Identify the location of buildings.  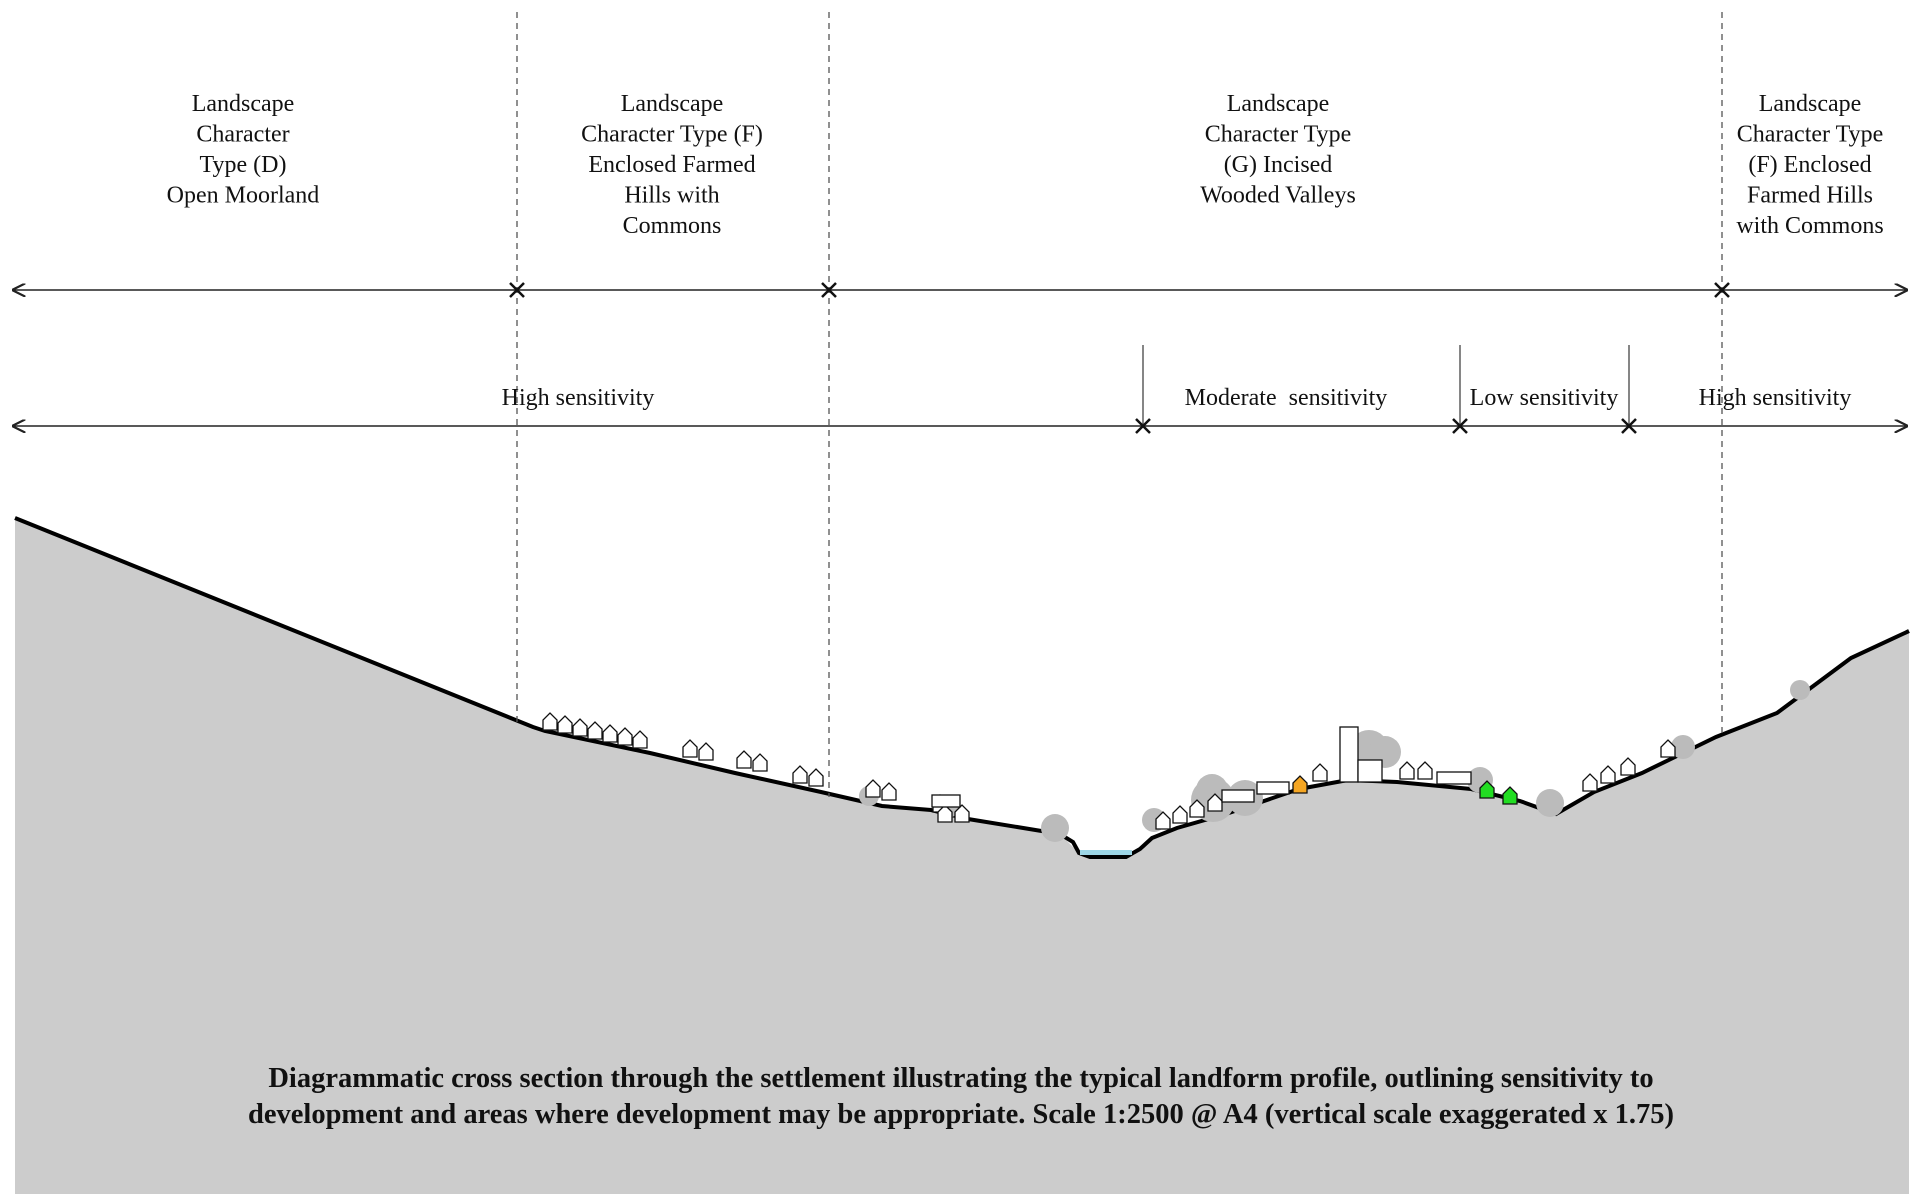
(1176, 761).